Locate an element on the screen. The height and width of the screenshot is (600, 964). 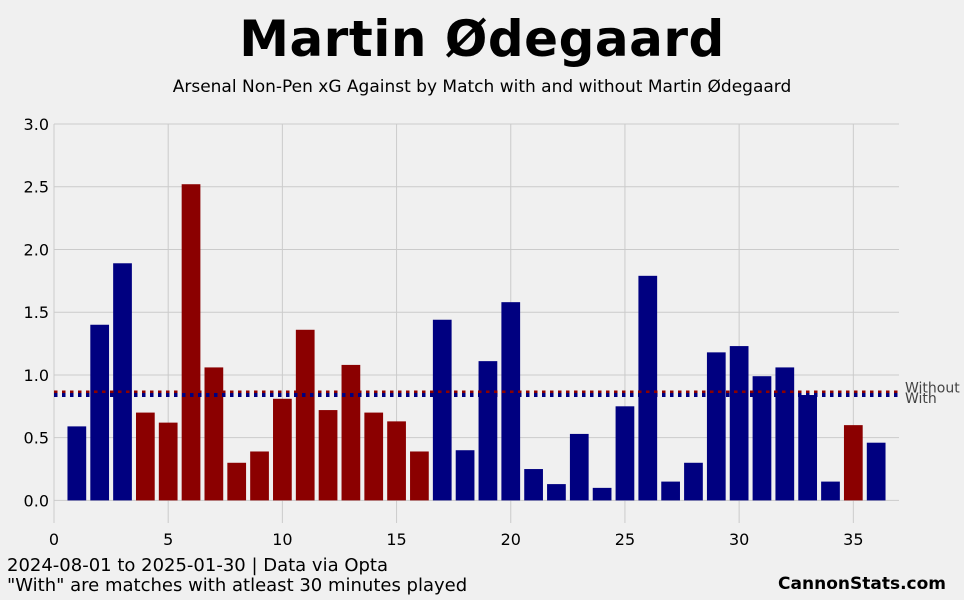
x-tick-label: 10 is located at coordinates (282, 539).